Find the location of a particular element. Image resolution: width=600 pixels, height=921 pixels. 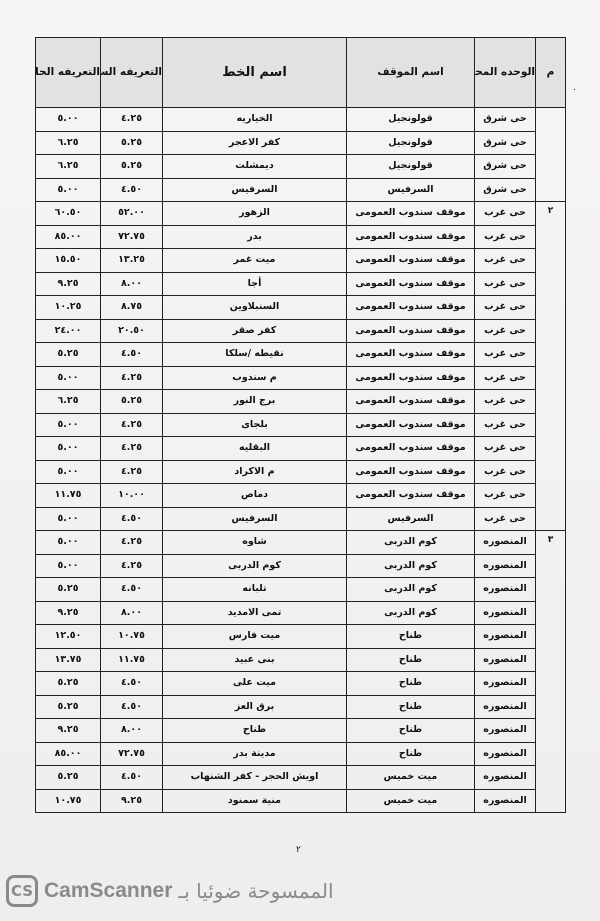

line-cell: بلجاى is located at coordinates (254, 424).